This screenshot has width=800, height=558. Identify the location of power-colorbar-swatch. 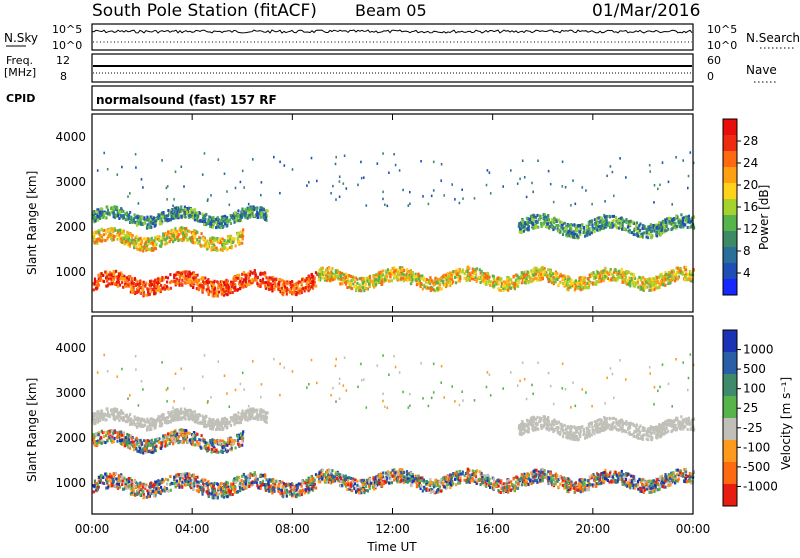
(730, 143).